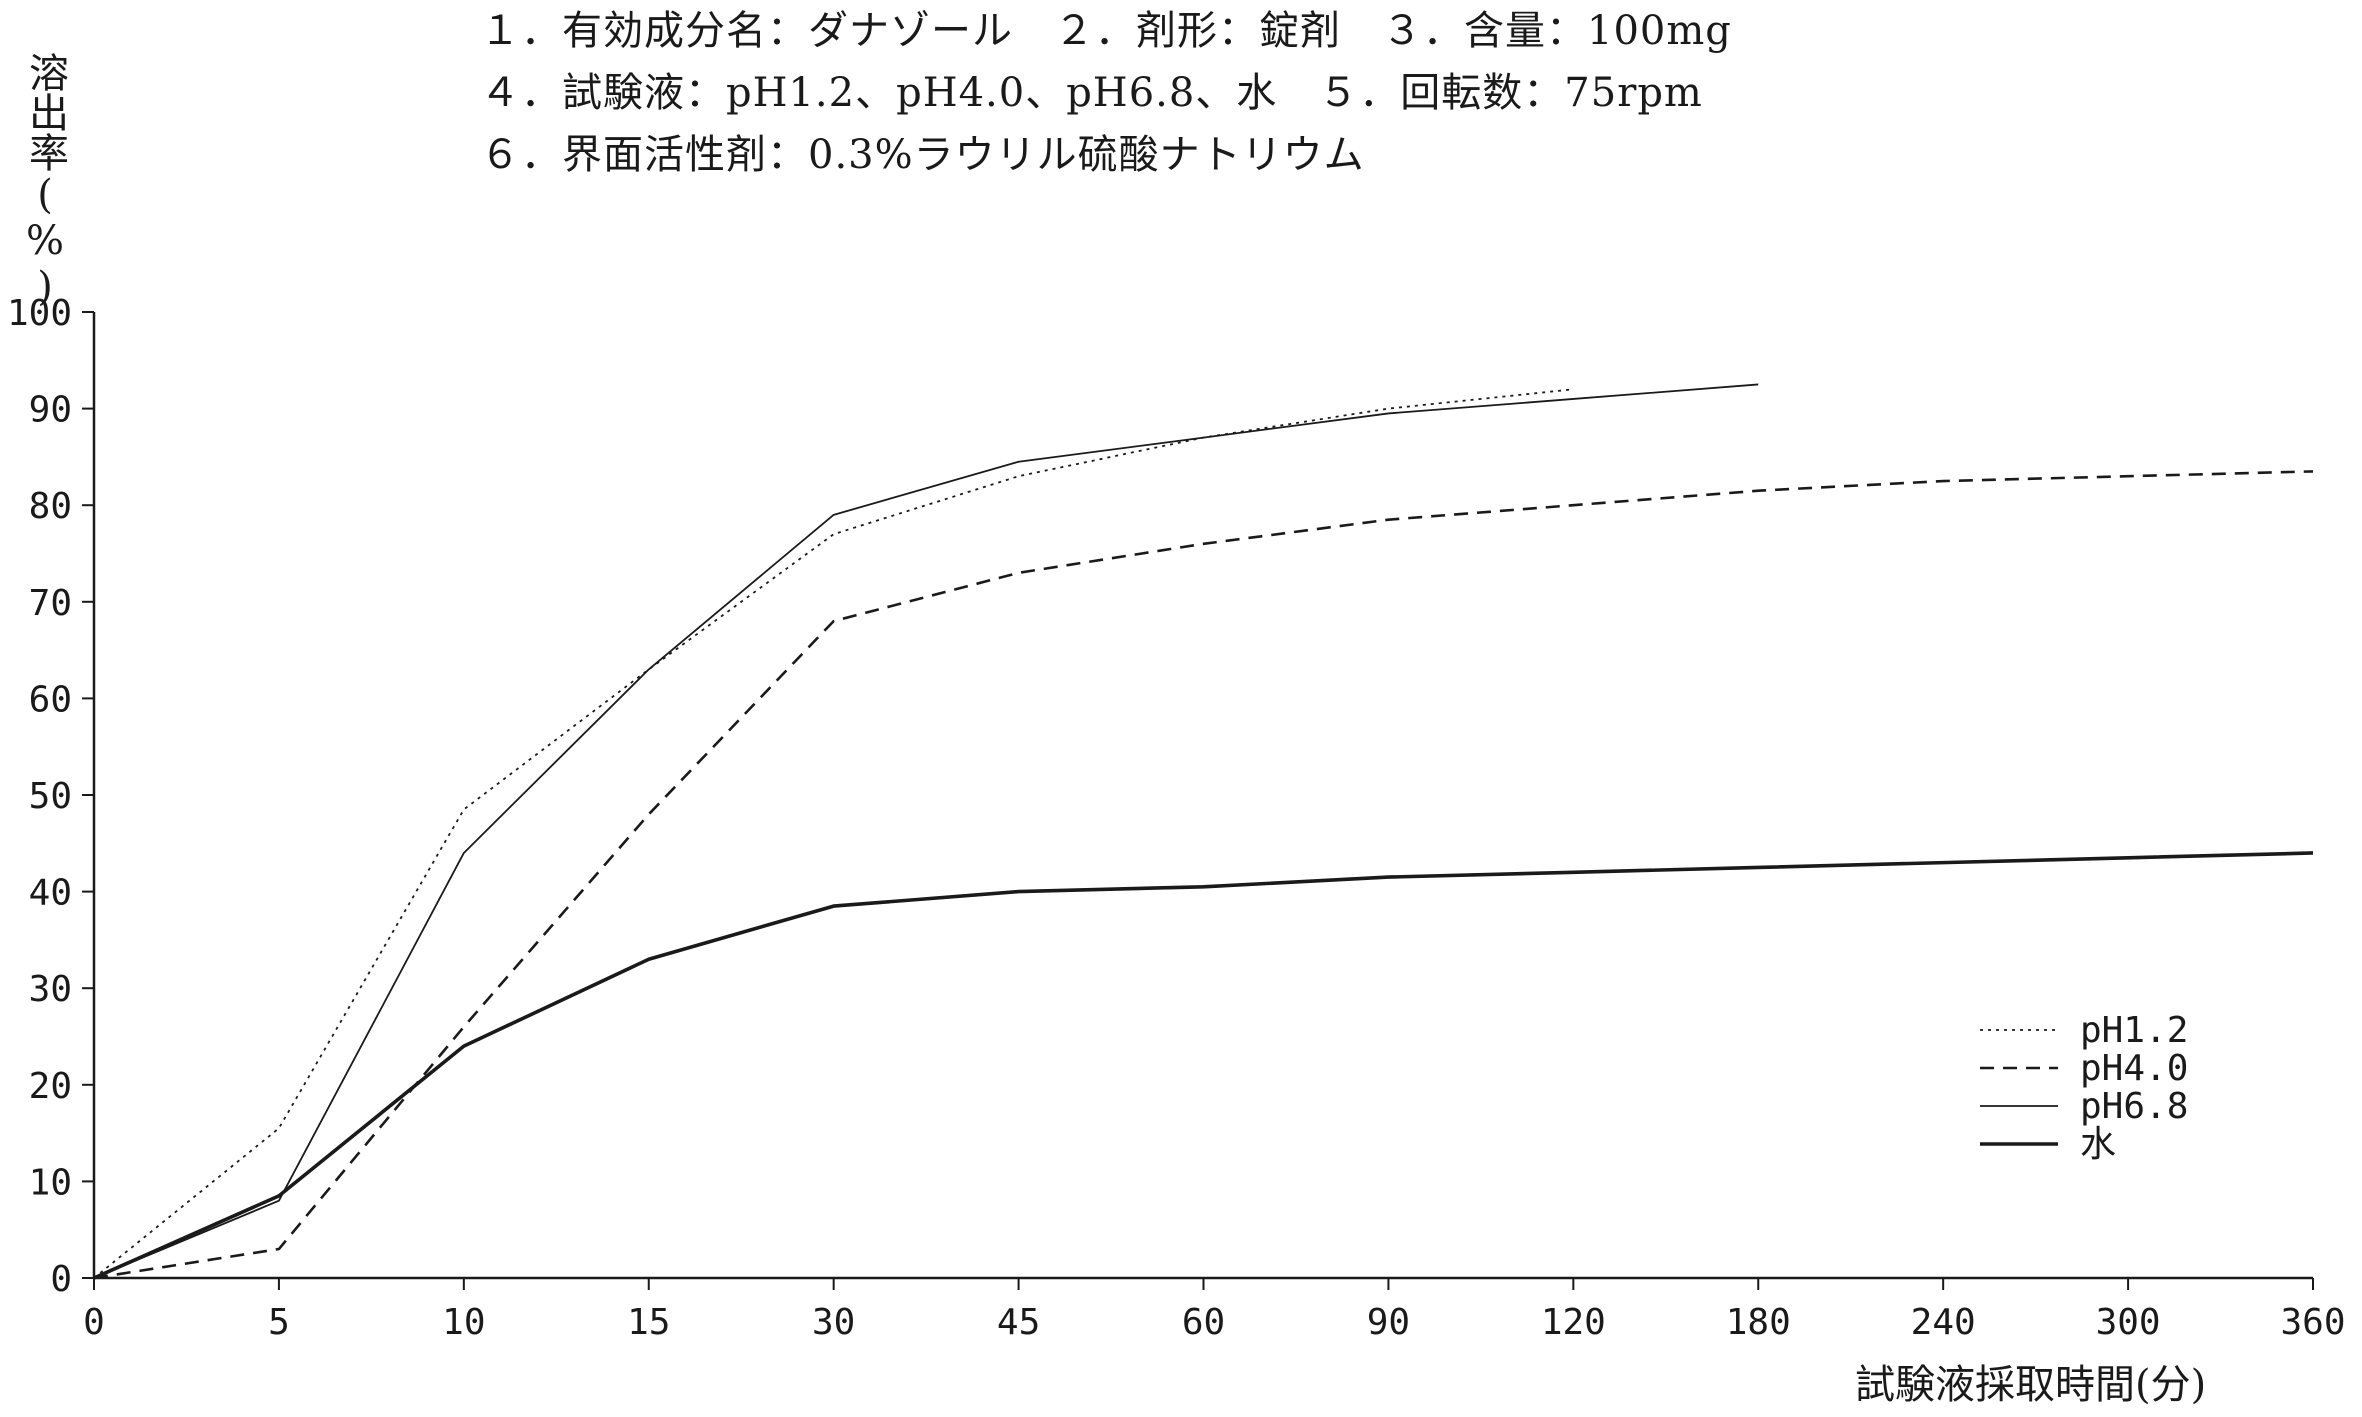  Describe the element at coordinates (50, 1086) in the screenshot. I see `y-tick-label: 20` at that location.